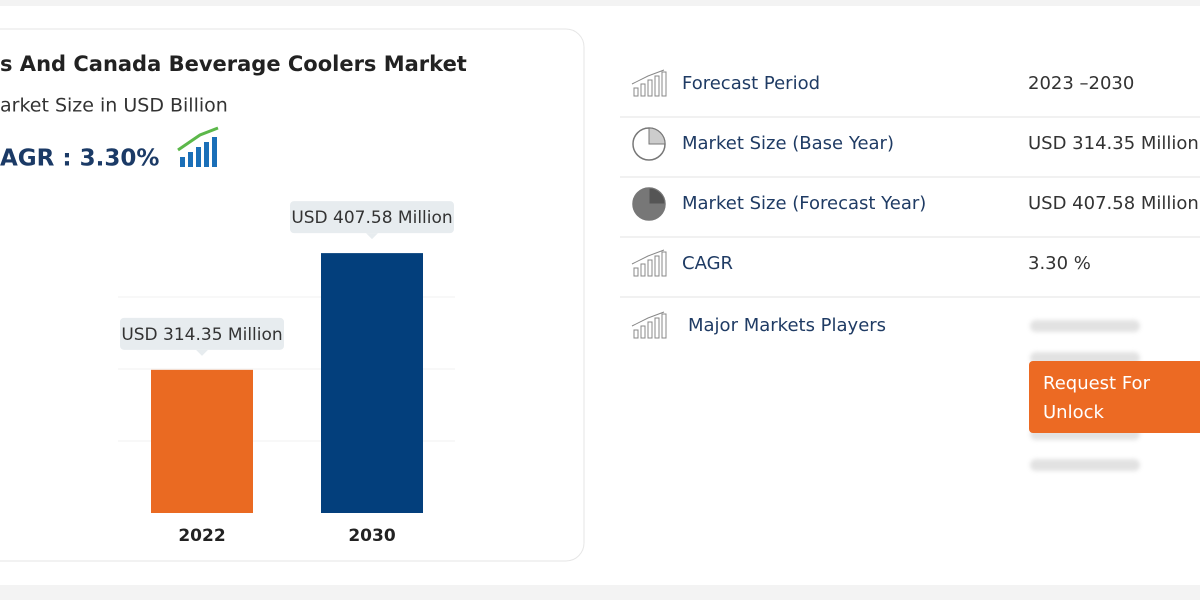 This screenshot has width=1200, height=600. I want to click on x-tick-label: 2022, so click(201, 536).